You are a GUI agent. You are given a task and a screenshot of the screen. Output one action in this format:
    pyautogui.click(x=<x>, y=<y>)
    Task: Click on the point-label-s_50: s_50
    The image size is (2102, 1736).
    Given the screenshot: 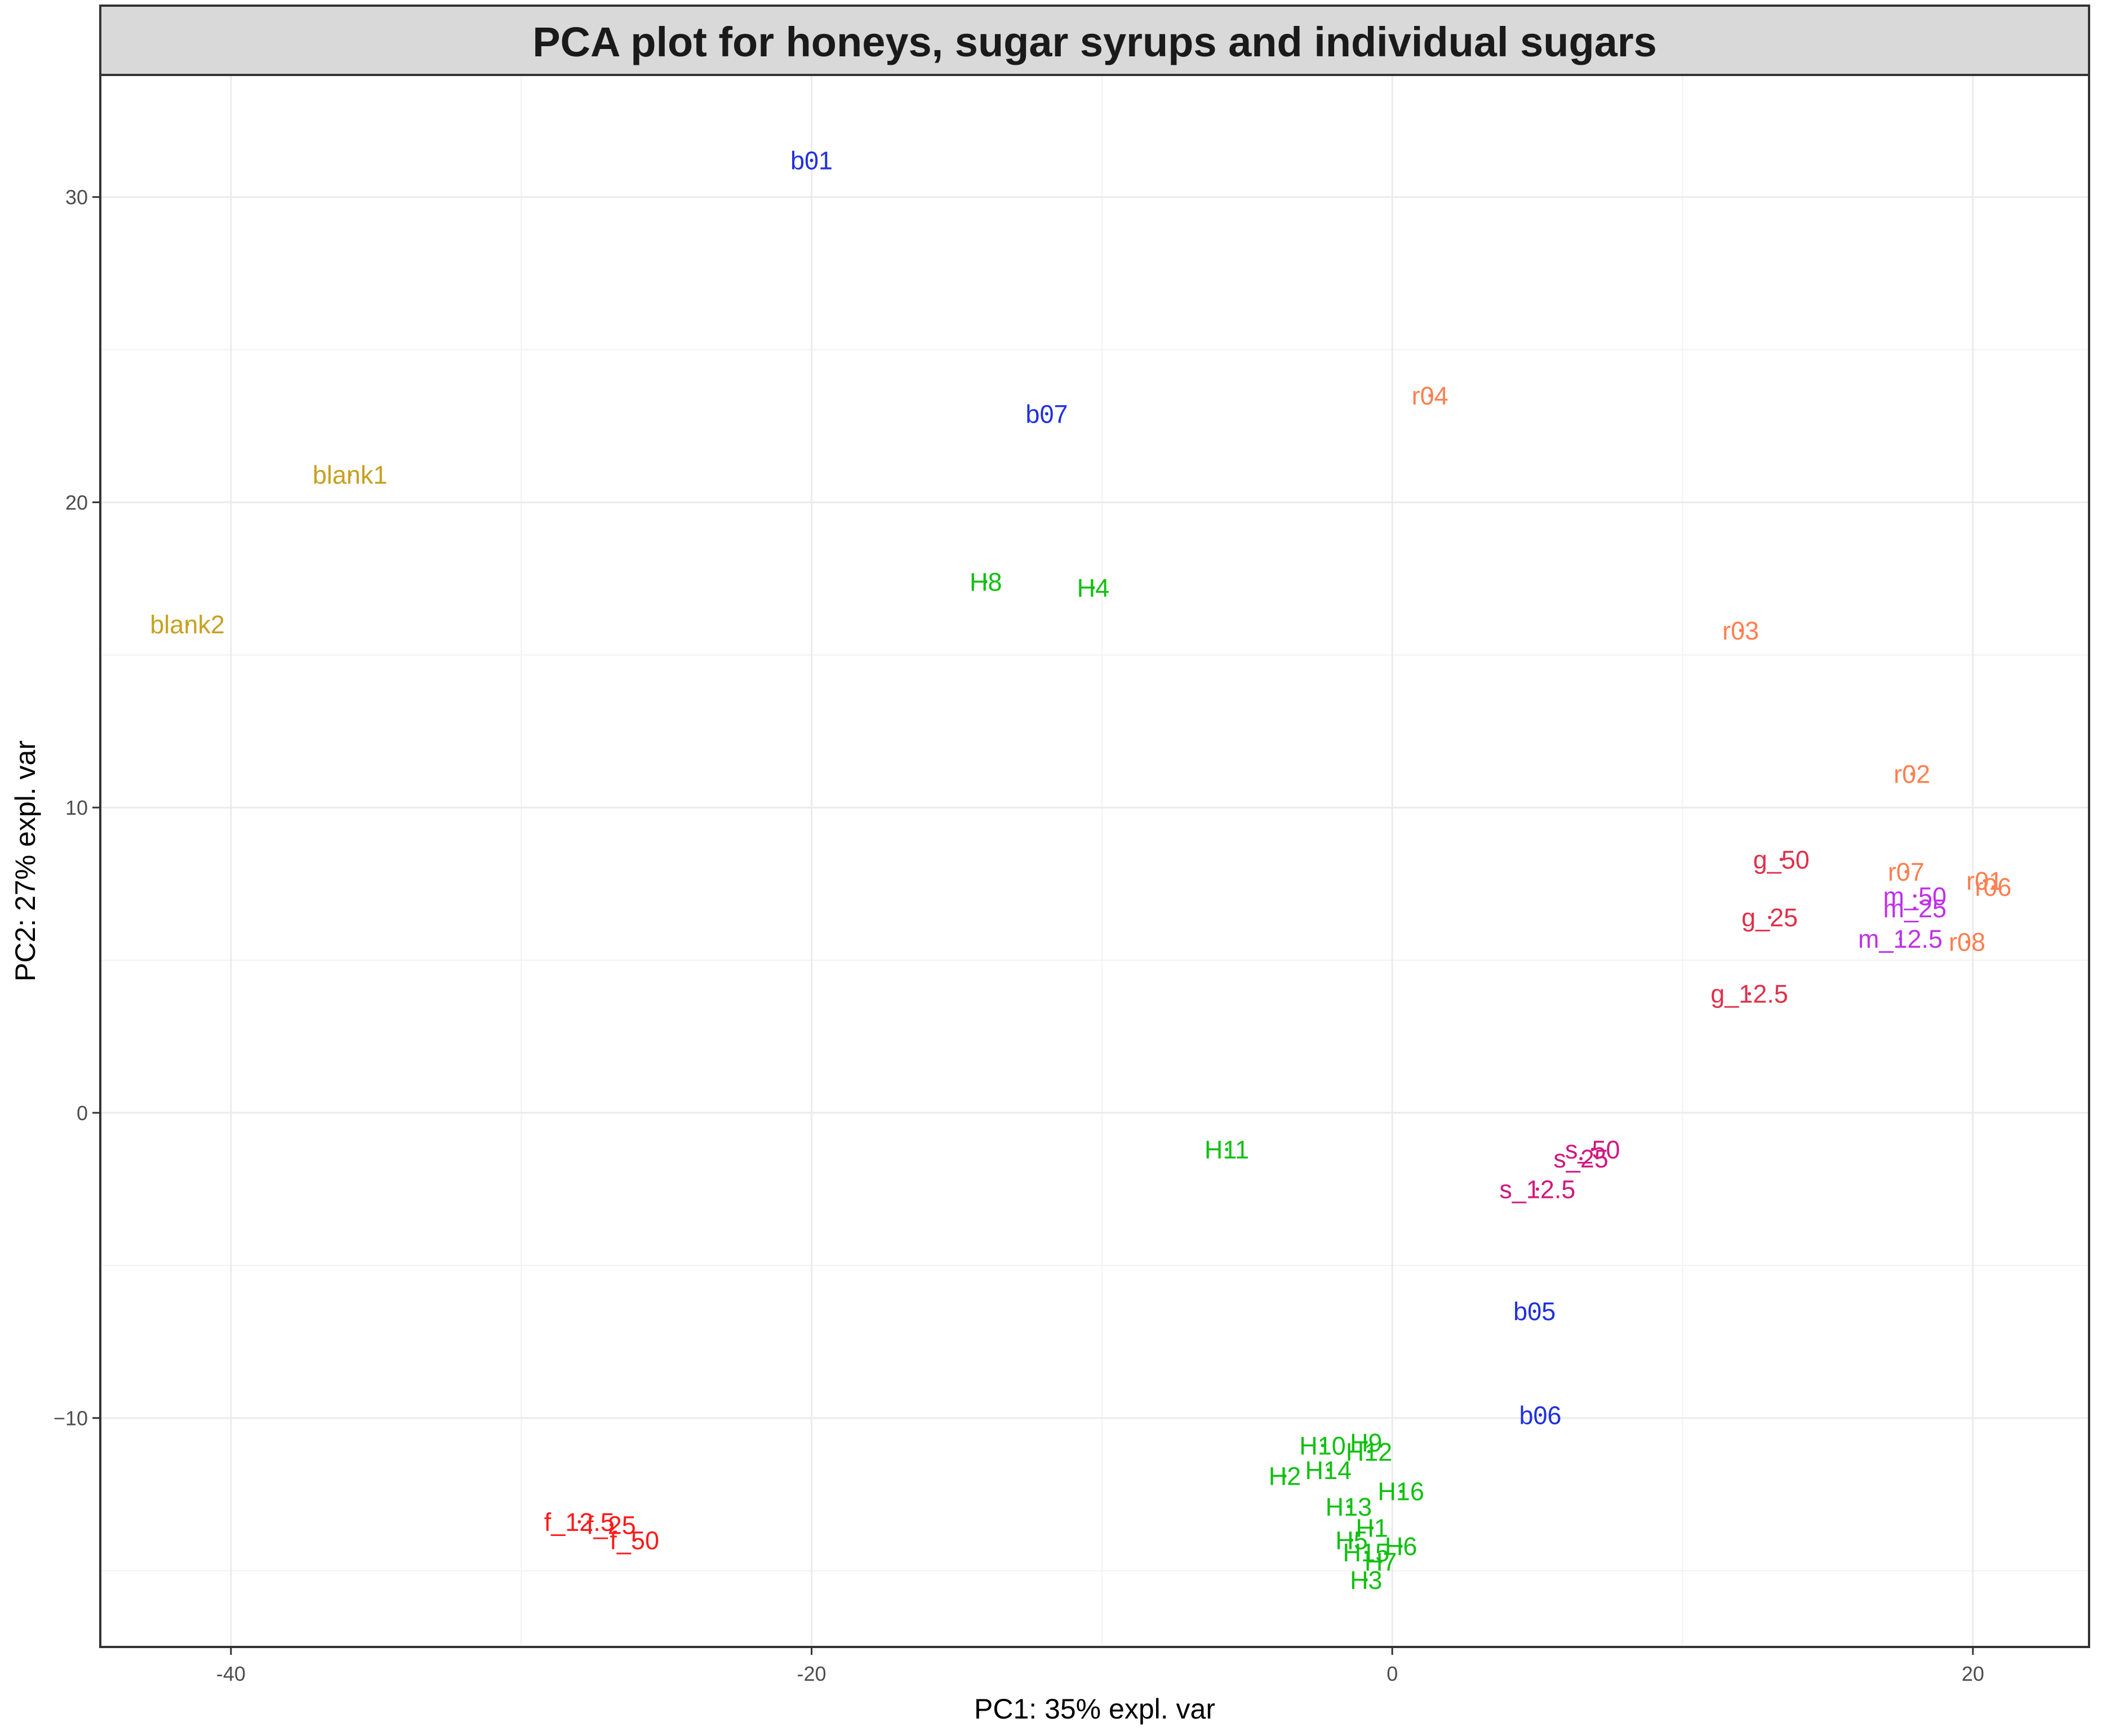 What is the action you would take?
    pyautogui.click(x=1593, y=1149)
    